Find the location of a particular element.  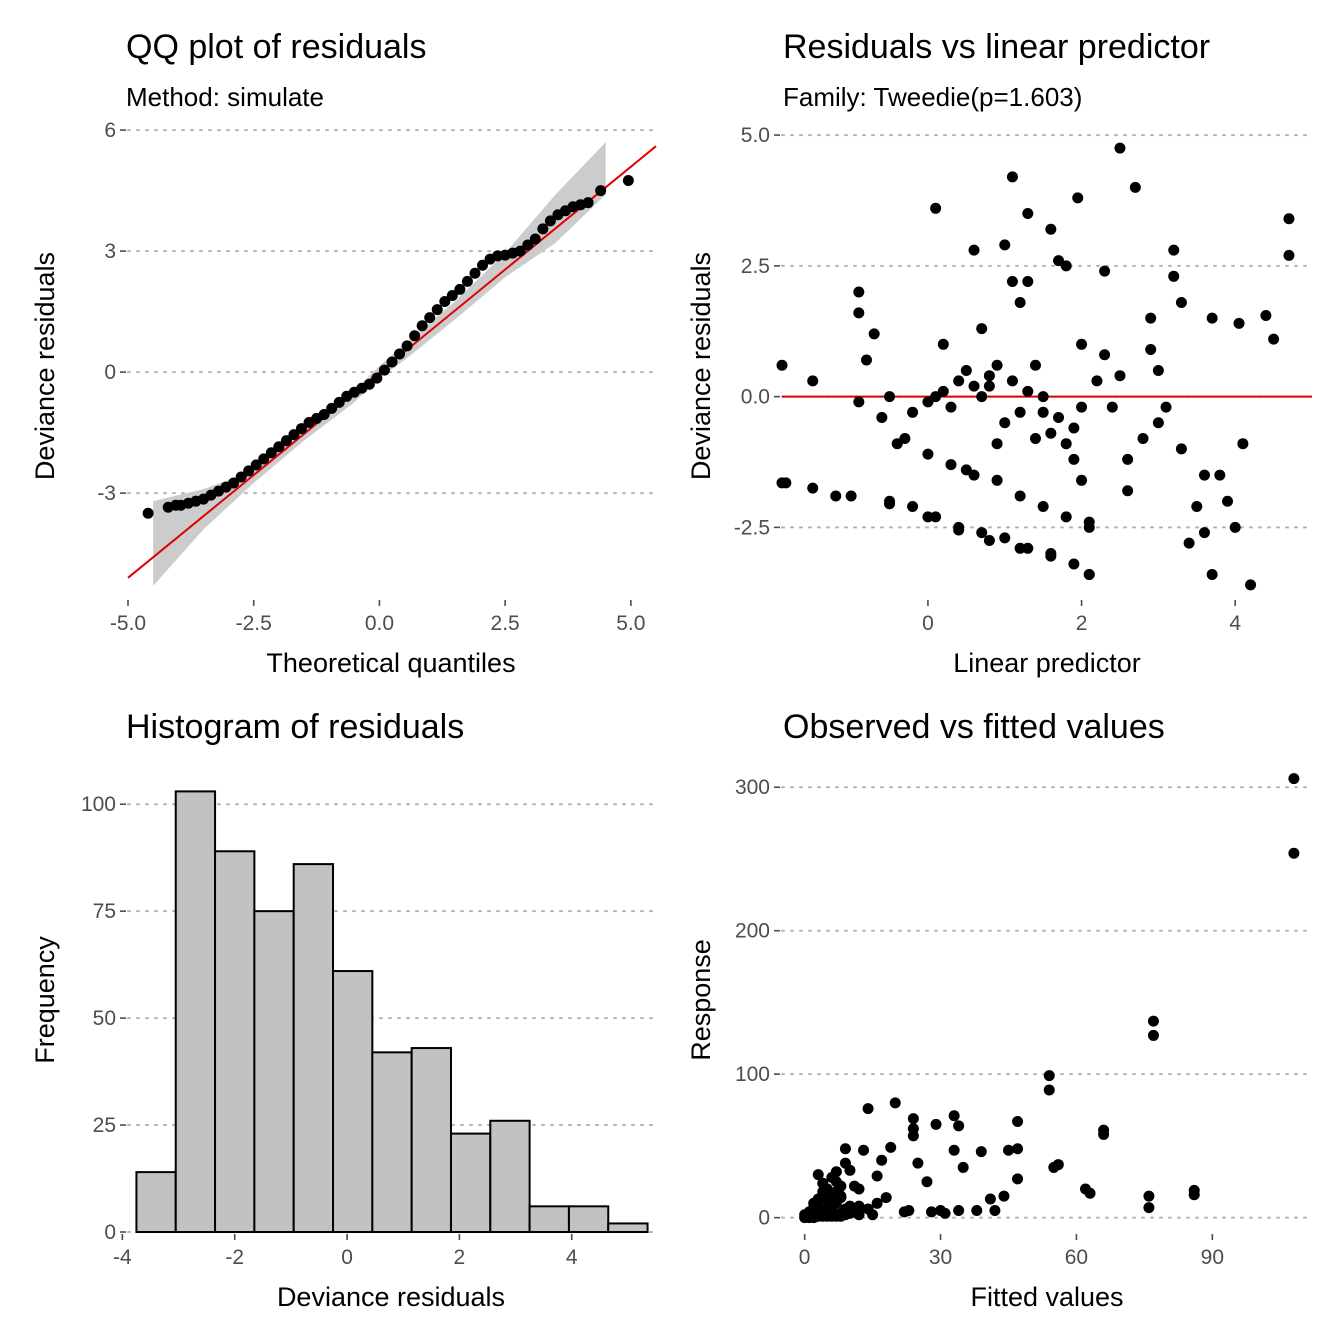

qq-y-tick-label: 3 is located at coordinates (110, 251).